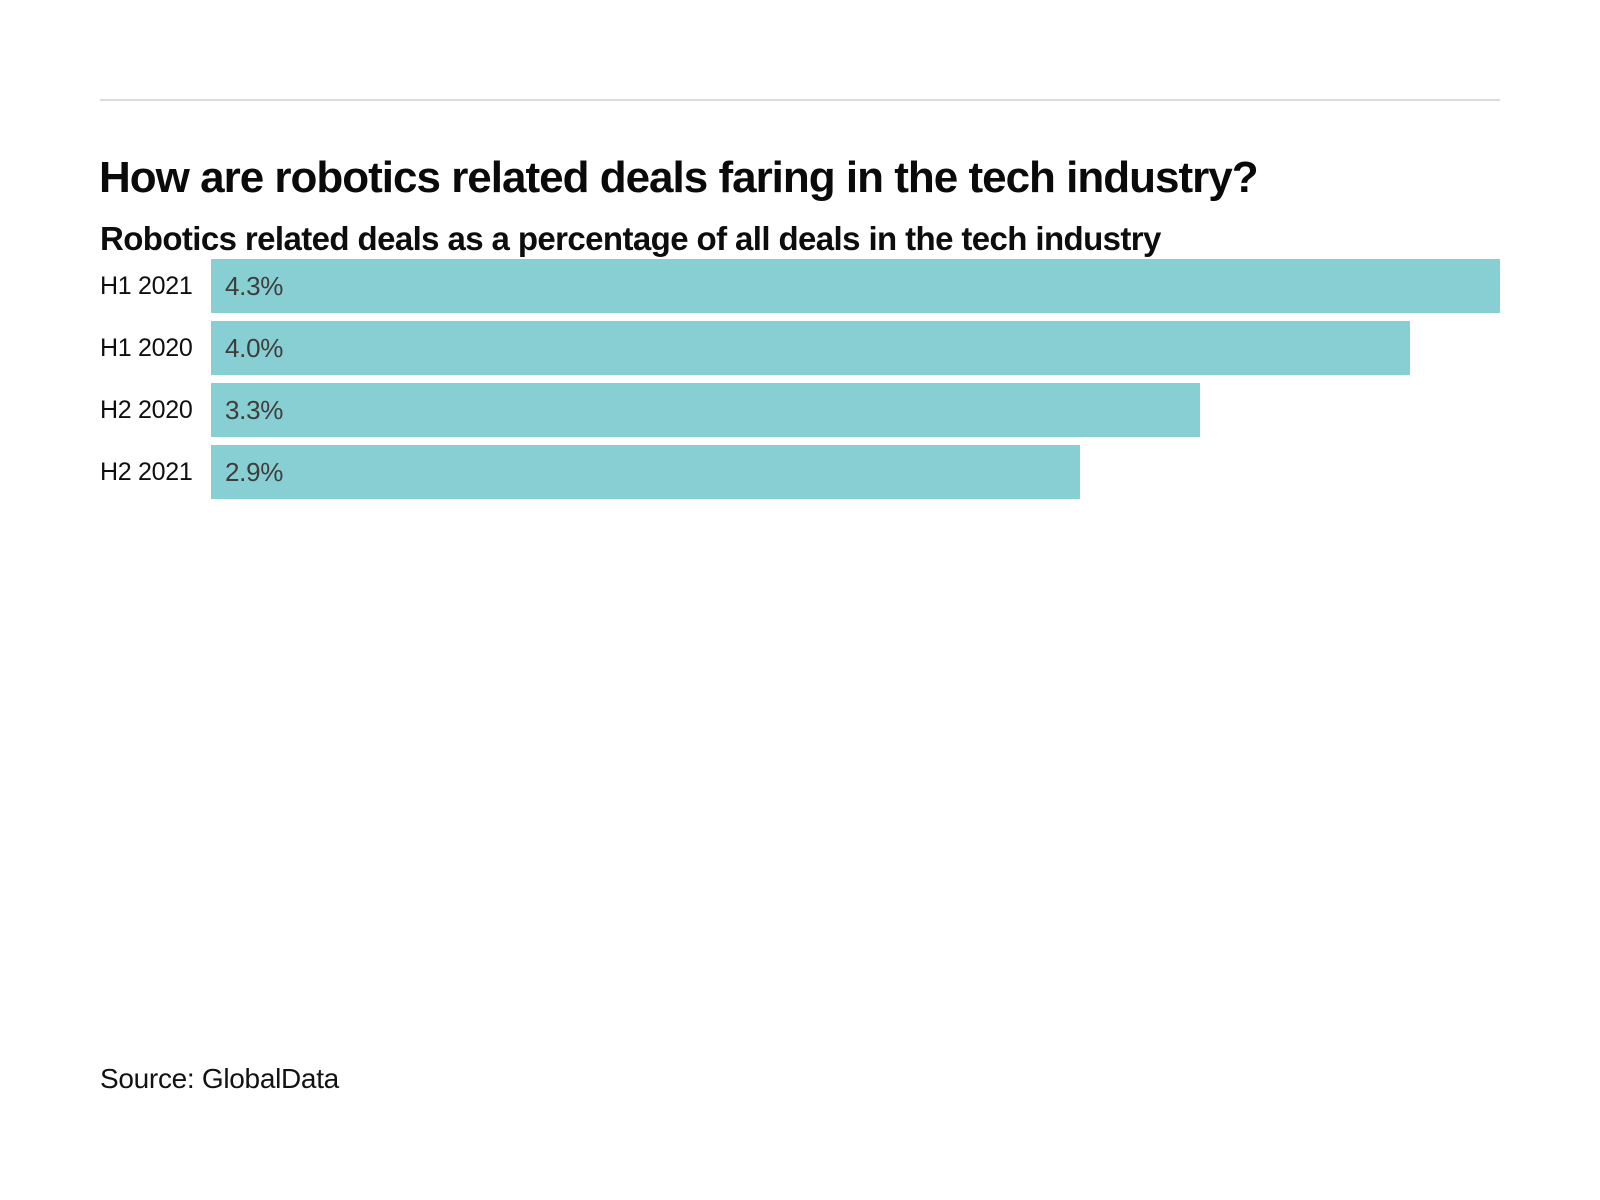 This screenshot has width=1600, height=1200. I want to click on chart-row: H1 2021 4.3%, so click(800, 286).